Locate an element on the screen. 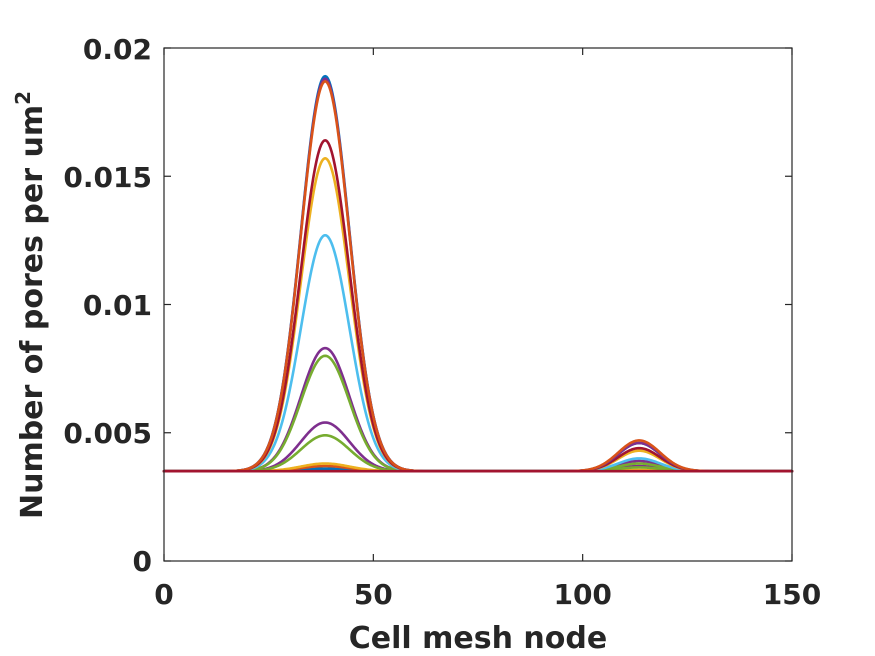 Image resolution: width=875 pixels, height=656 pixels. x-axis-label: Cell mesh node is located at coordinates (478, 638).